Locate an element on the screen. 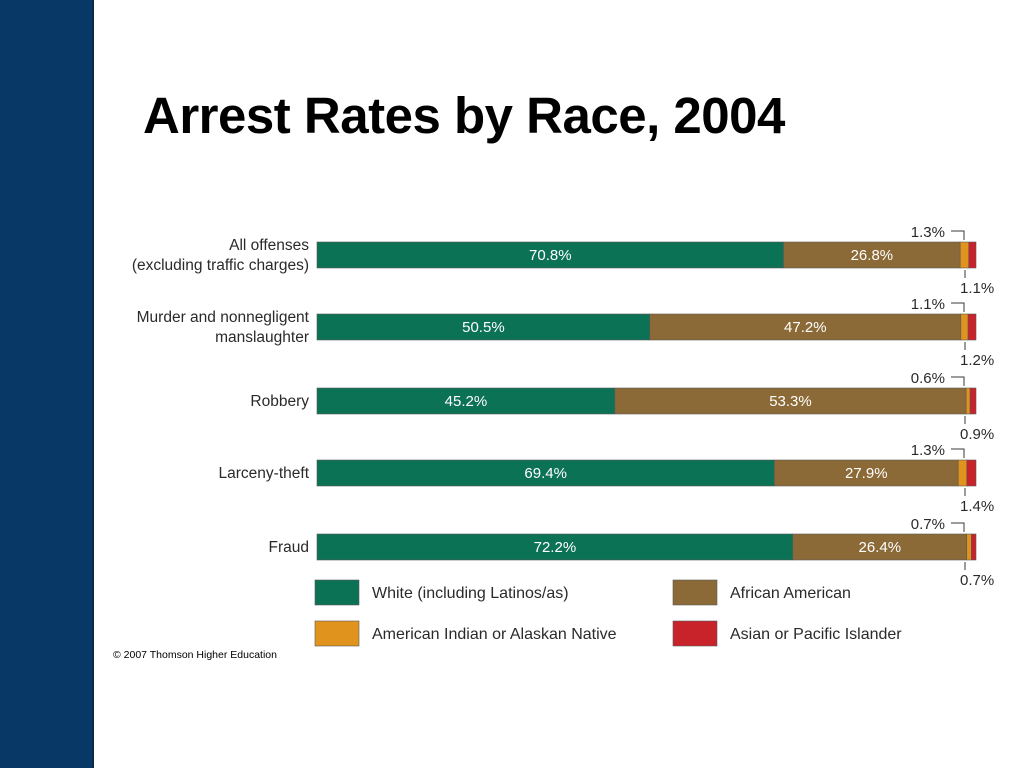 The height and width of the screenshot is (768, 1024). data-label: 26.4% is located at coordinates (880, 547).